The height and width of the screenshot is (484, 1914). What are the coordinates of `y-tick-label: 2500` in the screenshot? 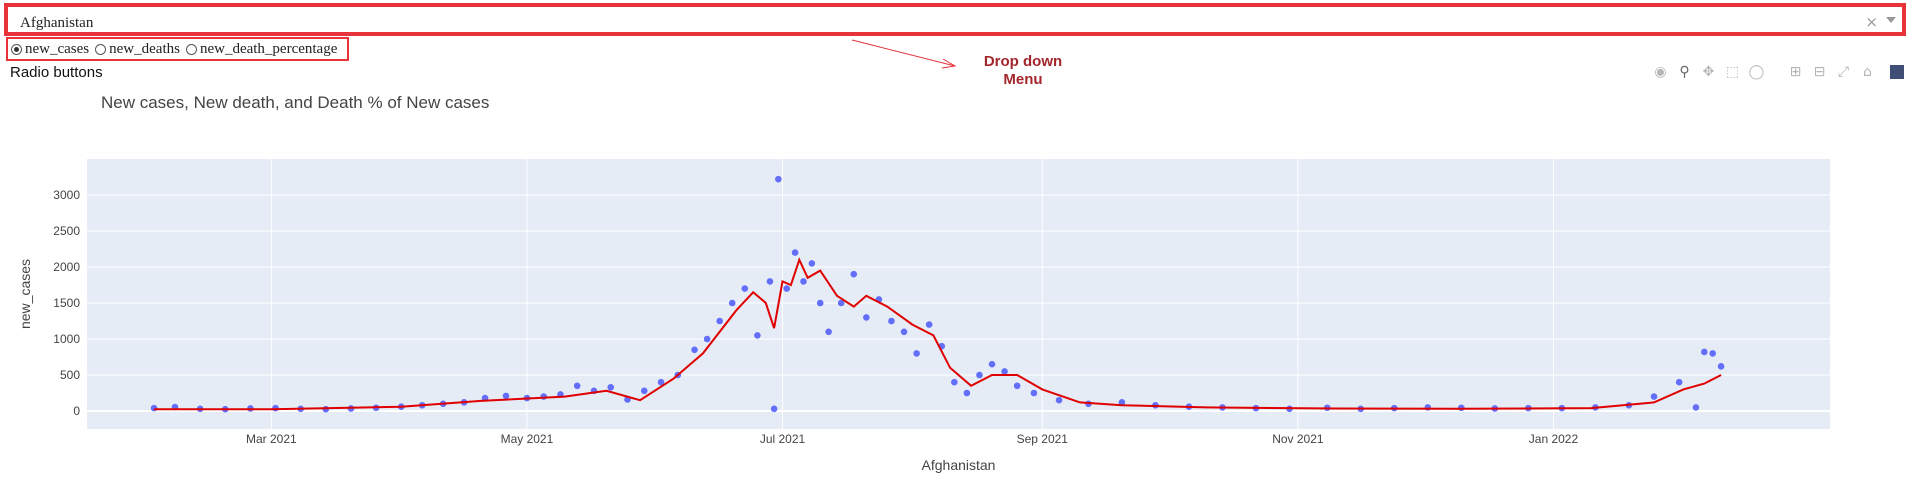 It's located at (66, 231).